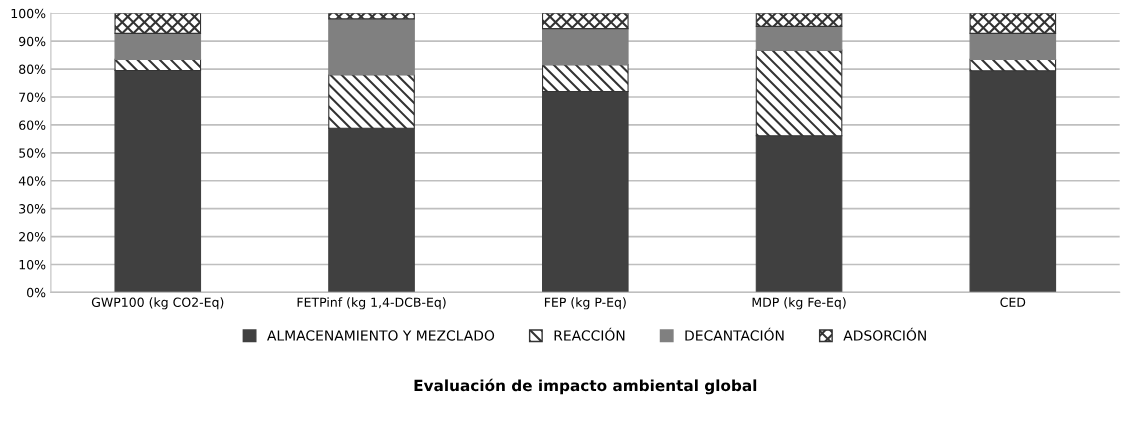  What do you see at coordinates (36, 292) in the screenshot?
I see `y-tick-label: 0%` at bounding box center [36, 292].